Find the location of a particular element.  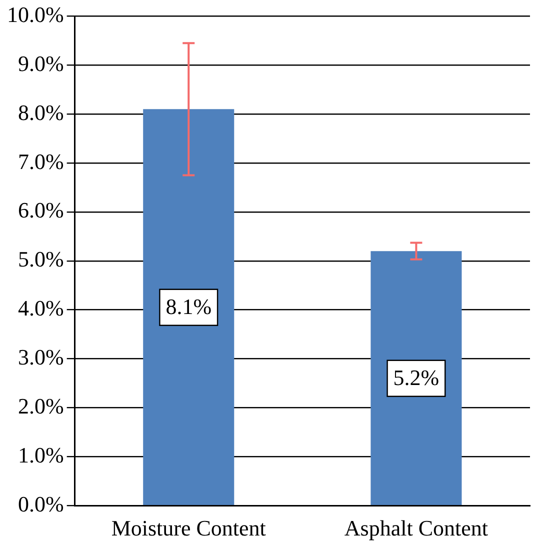

y-tick-label: 8.0% is located at coordinates (41, 112).